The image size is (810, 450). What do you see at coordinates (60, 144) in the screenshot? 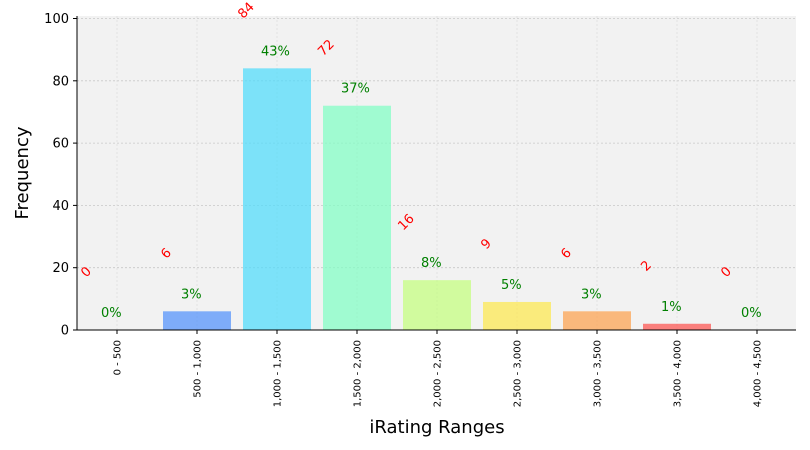
I see `y-tick-label: 60` at bounding box center [60, 144].